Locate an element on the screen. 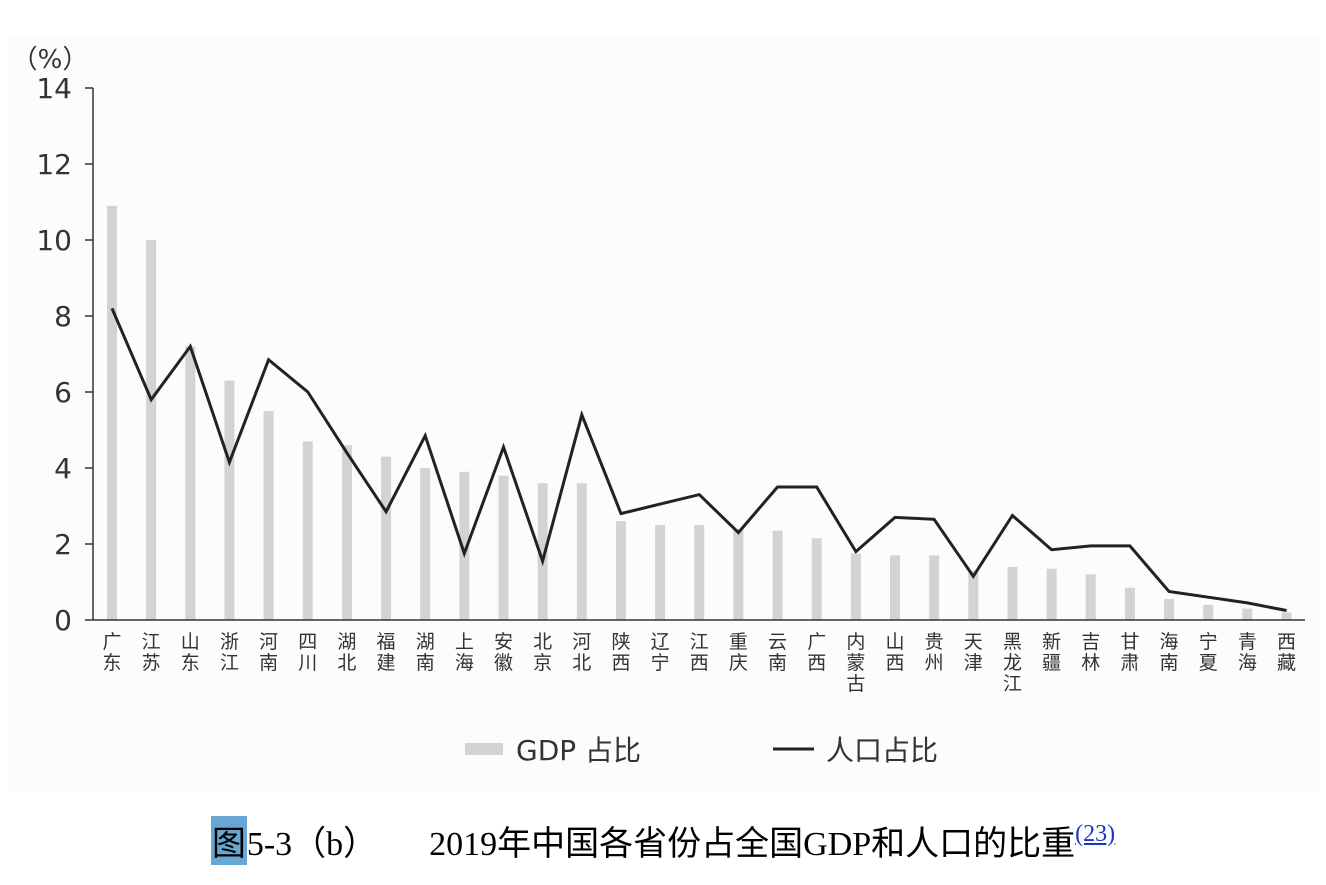 The width and height of the screenshot is (1326, 885). y-tick-label: 6 is located at coordinates (63, 392).